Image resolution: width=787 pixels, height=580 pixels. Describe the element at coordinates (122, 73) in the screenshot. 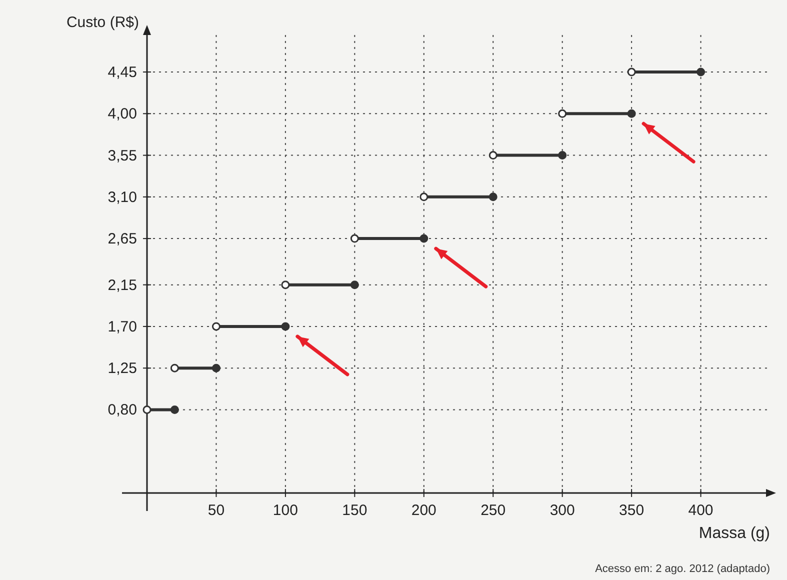

I see `y-tick-label: 4,45` at that location.